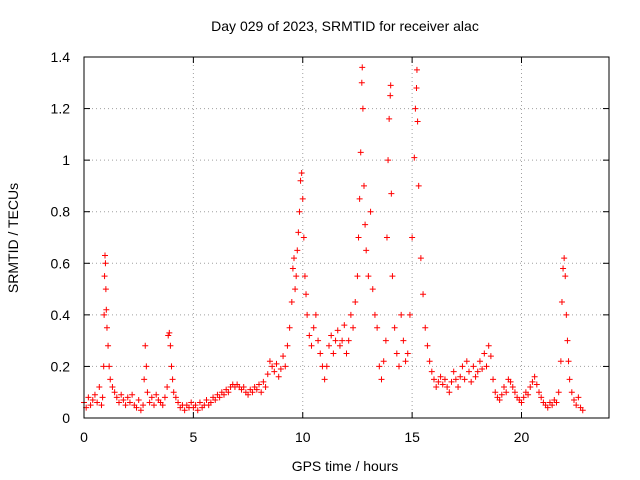 This screenshot has height=480, width=640. What do you see at coordinates (66, 160) in the screenshot?
I see `y-tick-label: 1` at bounding box center [66, 160].